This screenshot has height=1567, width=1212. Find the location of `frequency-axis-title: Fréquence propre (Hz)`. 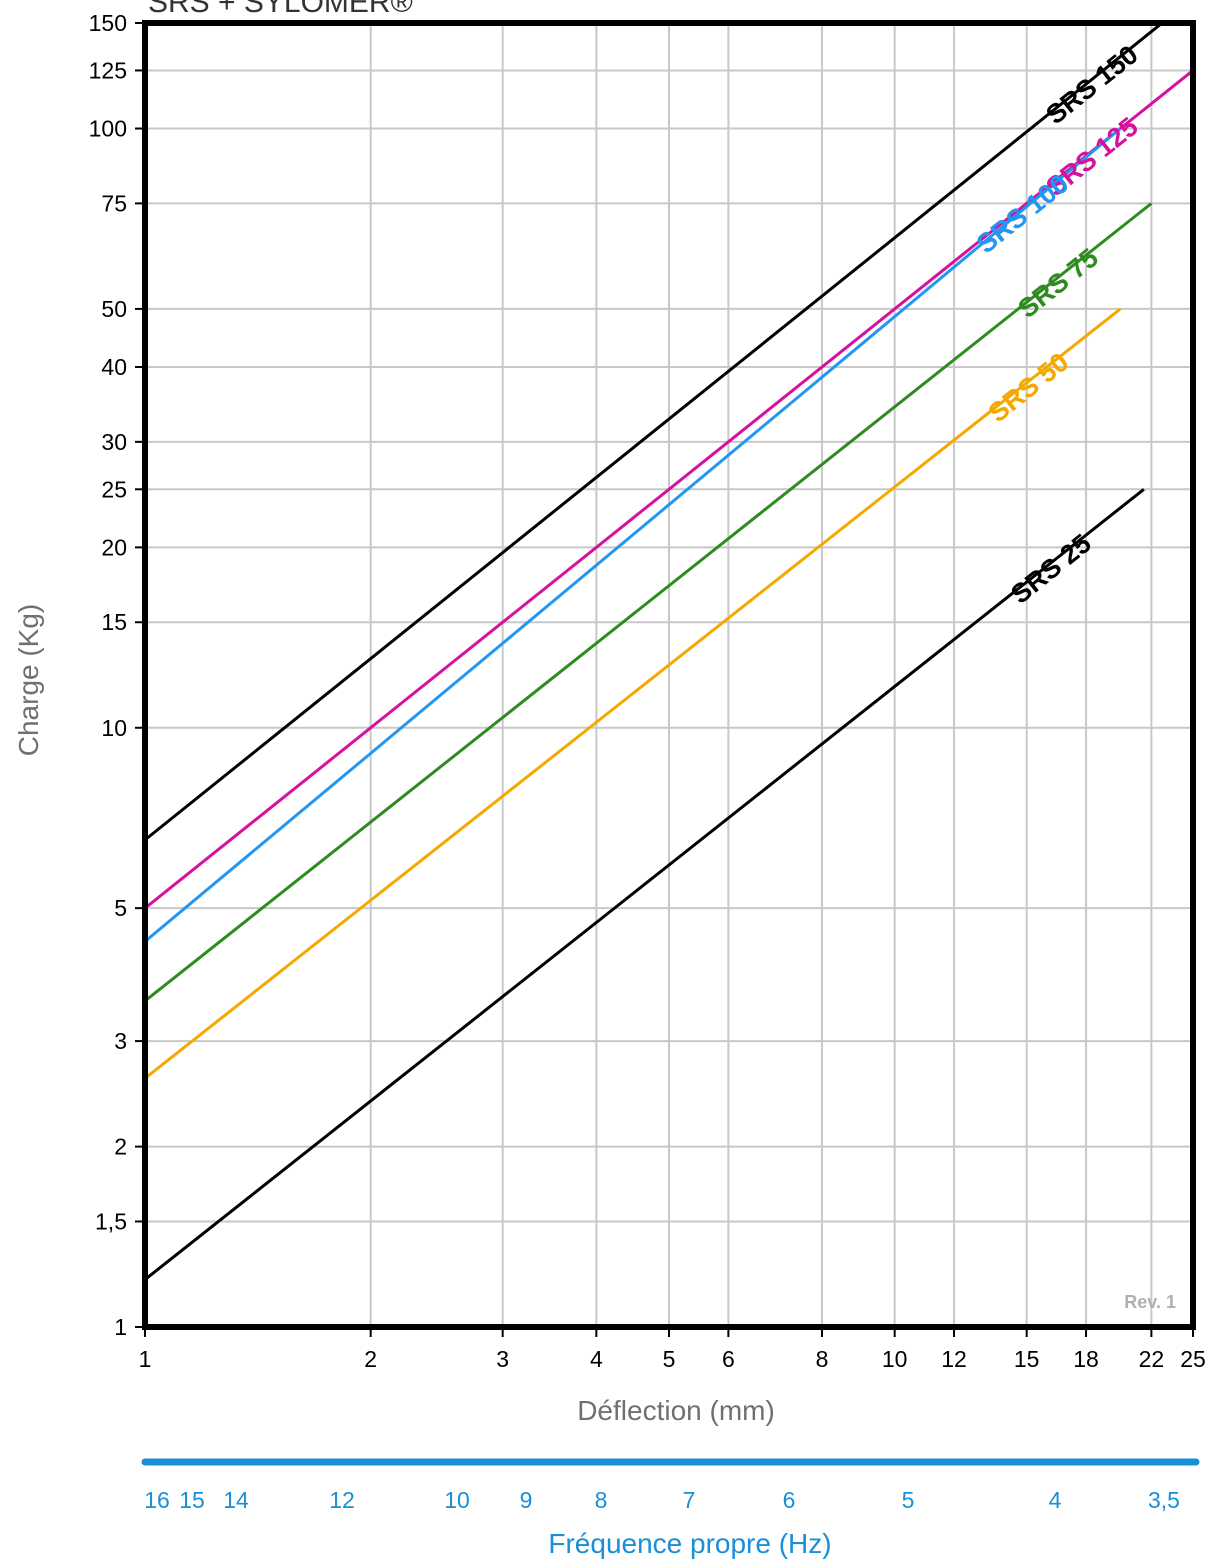

frequency-axis-title: Fréquence propre (Hz) is located at coordinates (689, 1543).